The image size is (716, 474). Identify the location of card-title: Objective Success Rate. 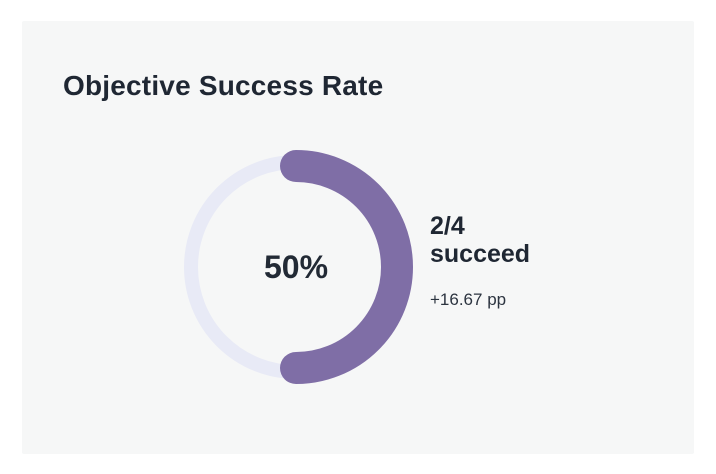
(223, 85).